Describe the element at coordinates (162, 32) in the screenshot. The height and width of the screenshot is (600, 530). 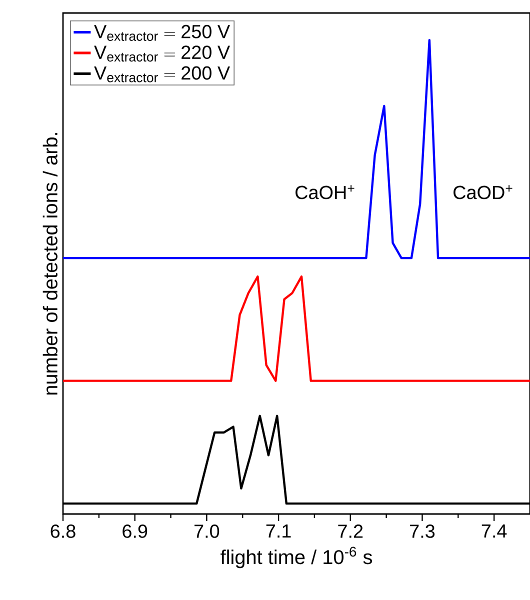
I see `legend-label: $\mathrm{V}_{\mathrm{extractor}} = \mathrm{250\ V}$` at that location.